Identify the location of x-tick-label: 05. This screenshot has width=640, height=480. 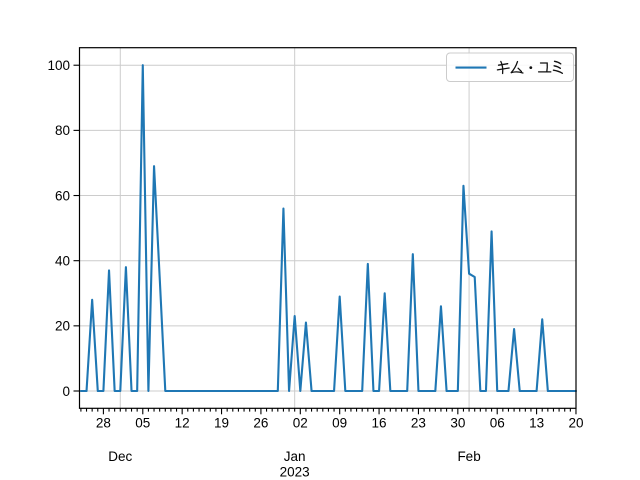
(142, 423).